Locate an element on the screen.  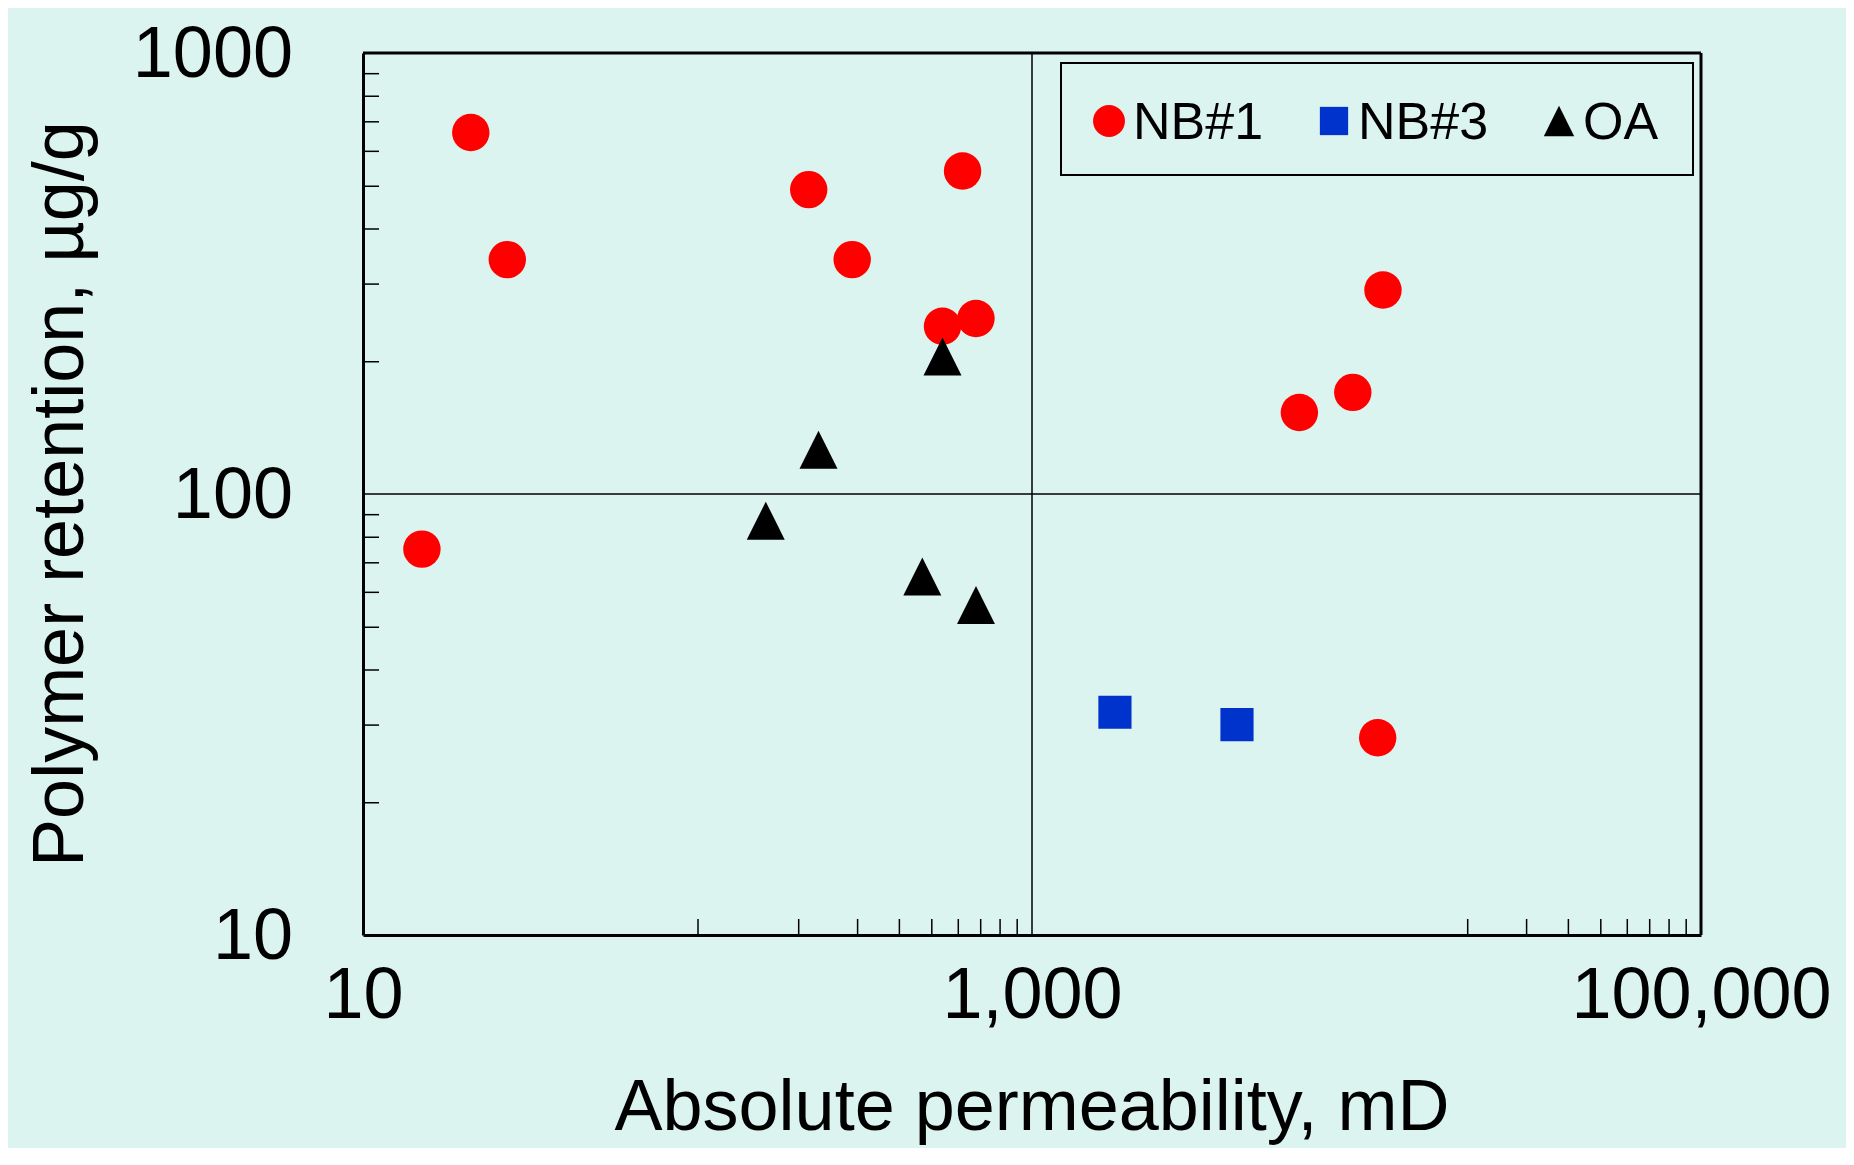
legend-label: NB#3 is located at coordinates (1423, 121).